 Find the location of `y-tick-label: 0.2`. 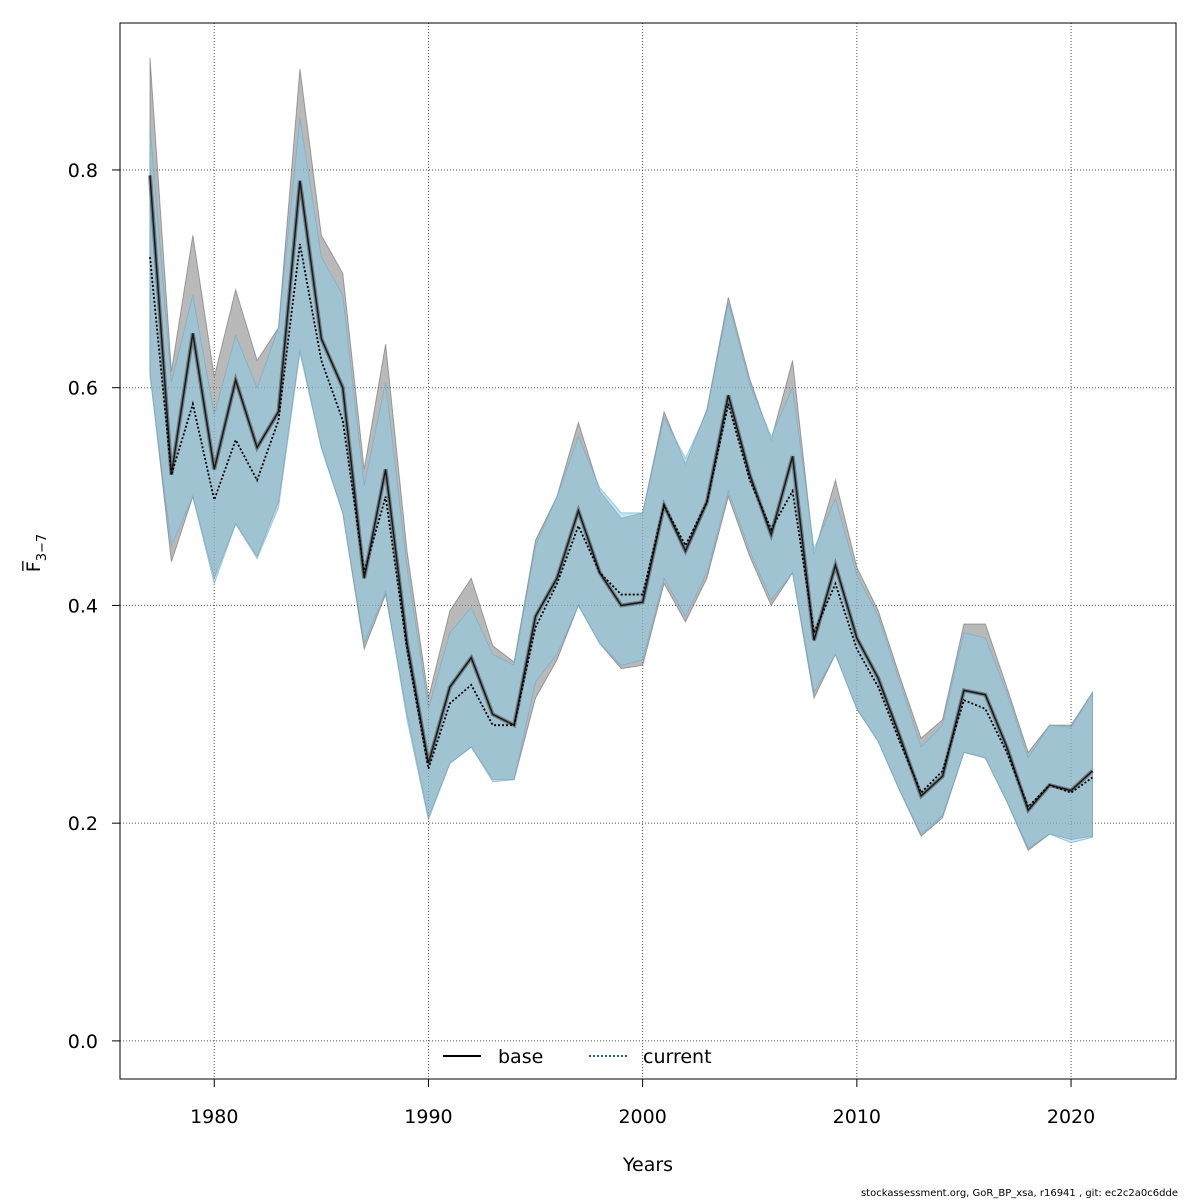

y-tick-label: 0.2 is located at coordinates (83, 824).